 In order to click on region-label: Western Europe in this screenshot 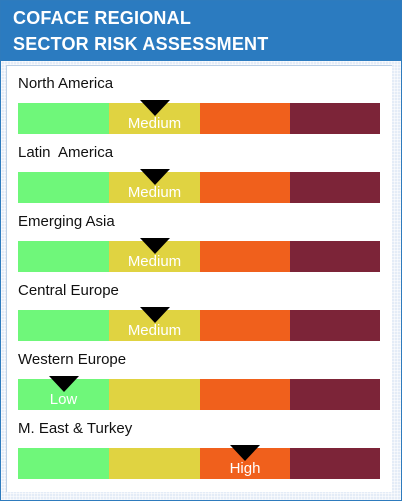, I will do `click(72, 359)`.